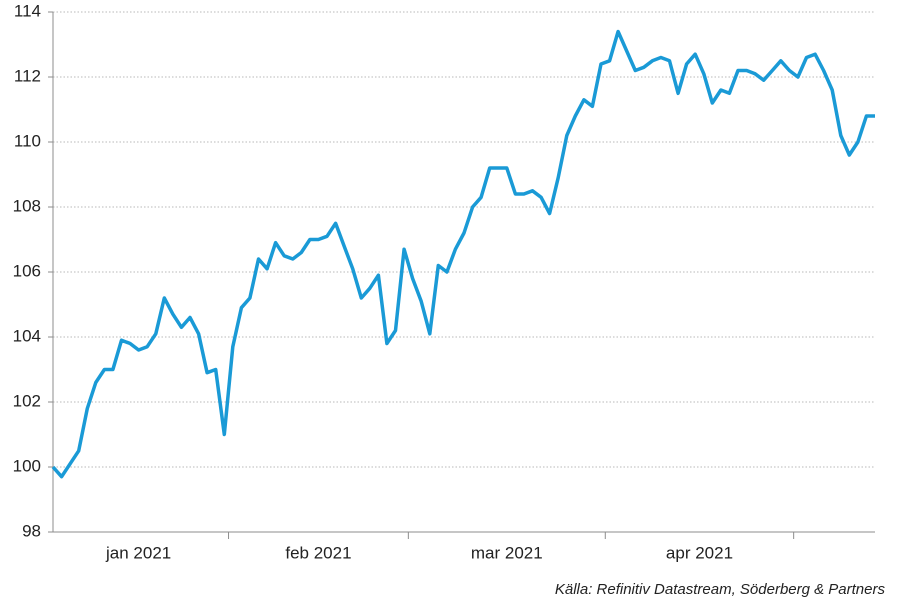 This screenshot has height=602, width=900. I want to click on y-tick-label: 114, so click(27, 10).